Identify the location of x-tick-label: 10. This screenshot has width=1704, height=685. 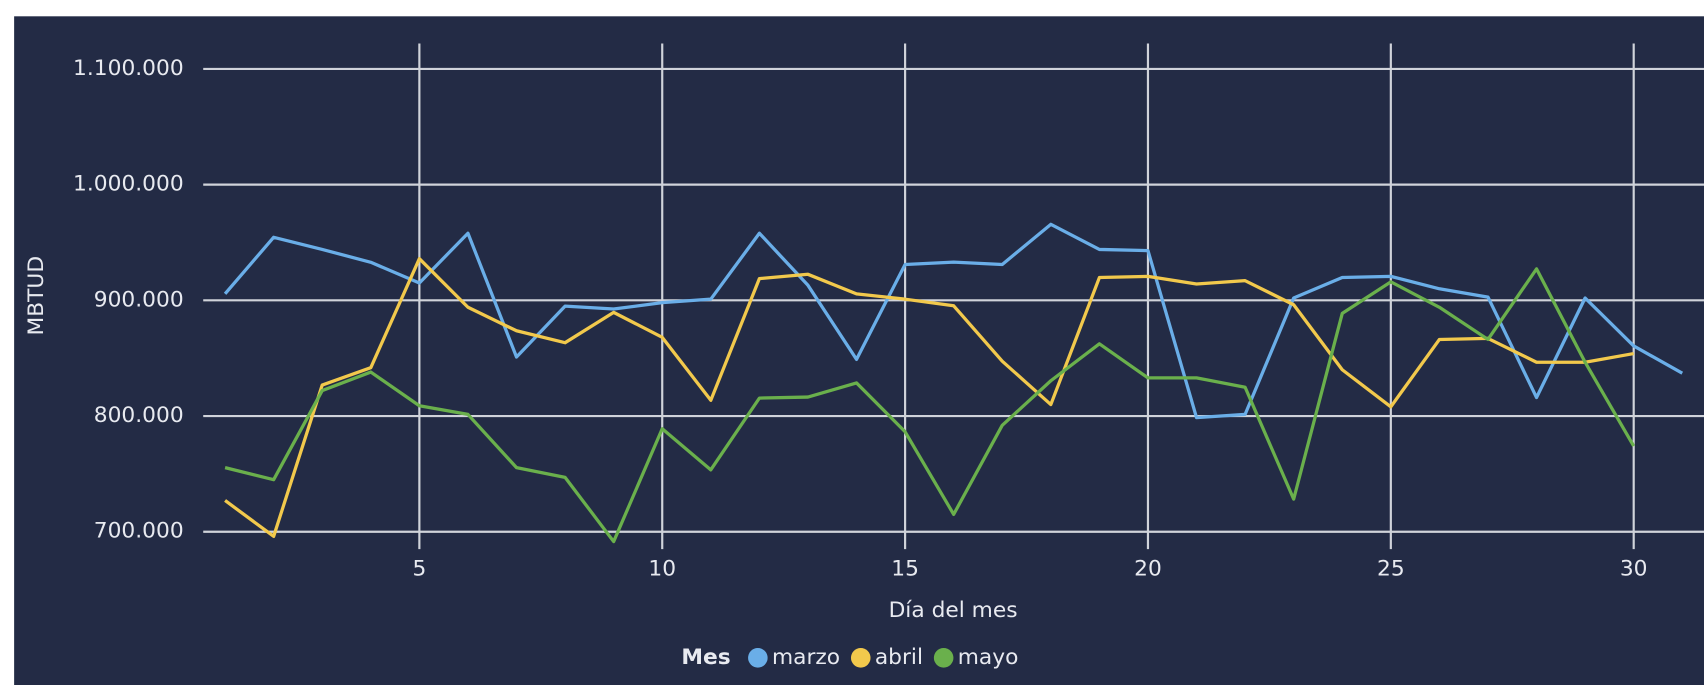
(662, 569).